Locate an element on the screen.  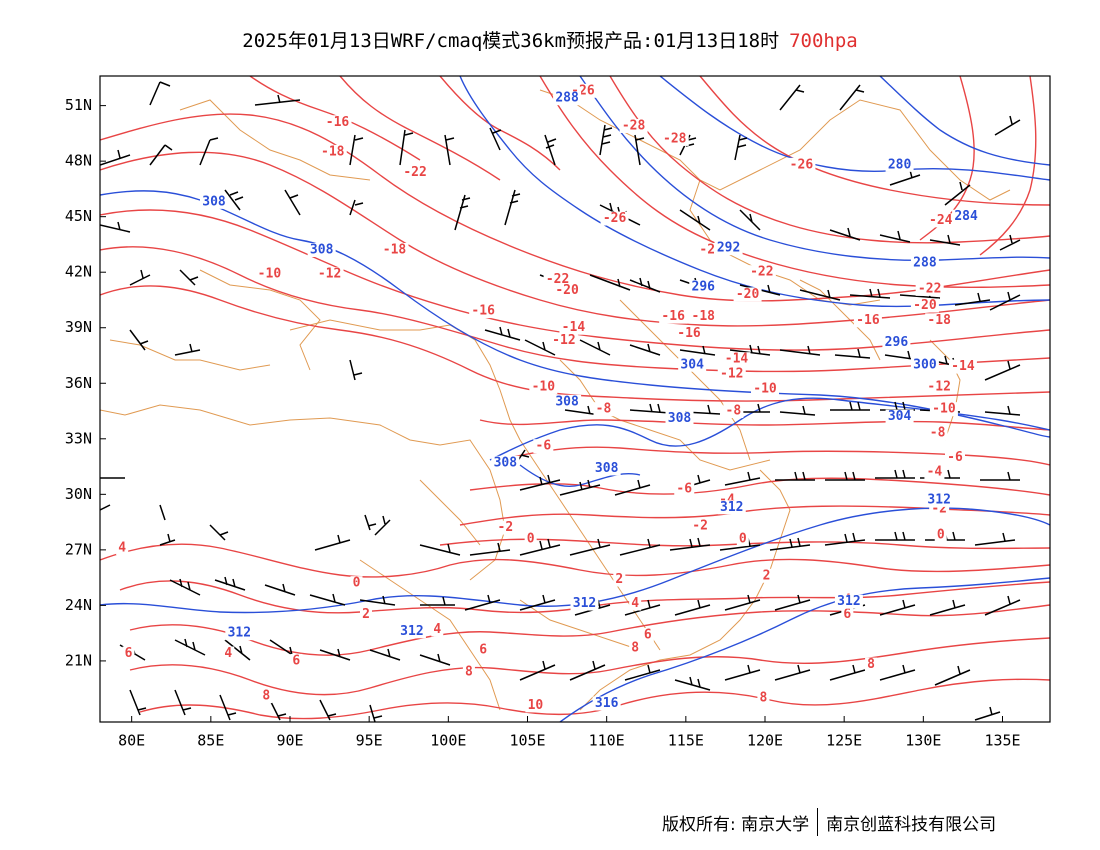
isotherm-label: -4 is located at coordinates (935, 472).